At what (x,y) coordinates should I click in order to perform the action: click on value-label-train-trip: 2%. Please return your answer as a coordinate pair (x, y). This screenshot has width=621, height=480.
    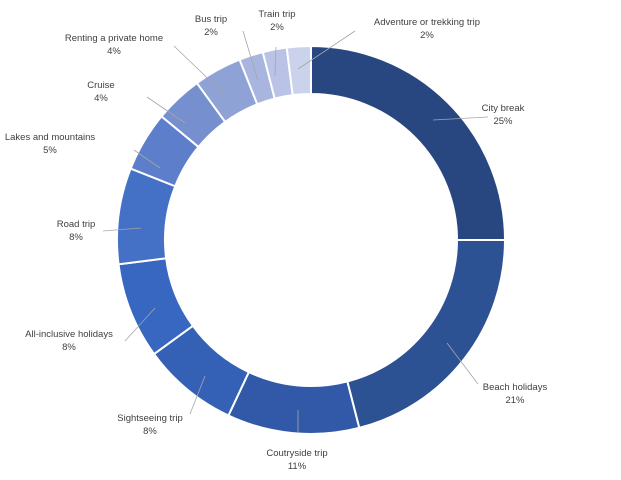
    Looking at the image, I should click on (277, 27).